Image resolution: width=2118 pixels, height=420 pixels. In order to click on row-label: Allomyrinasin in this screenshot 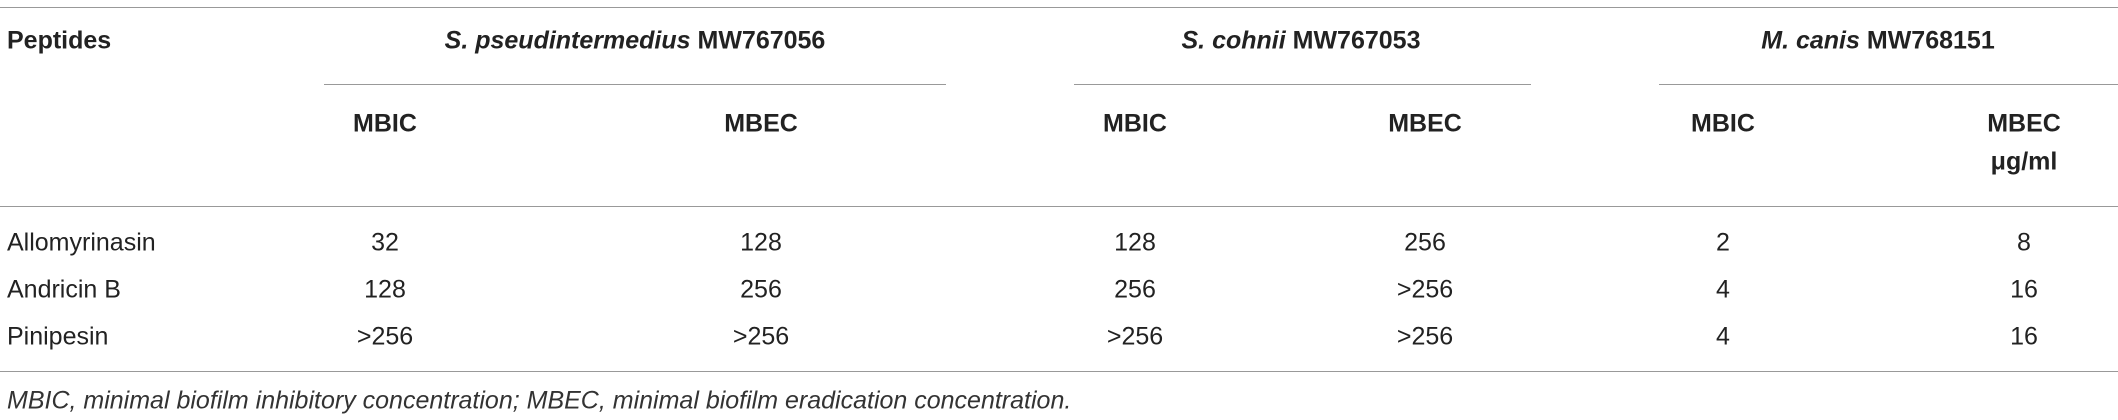, I will do `click(81, 242)`.